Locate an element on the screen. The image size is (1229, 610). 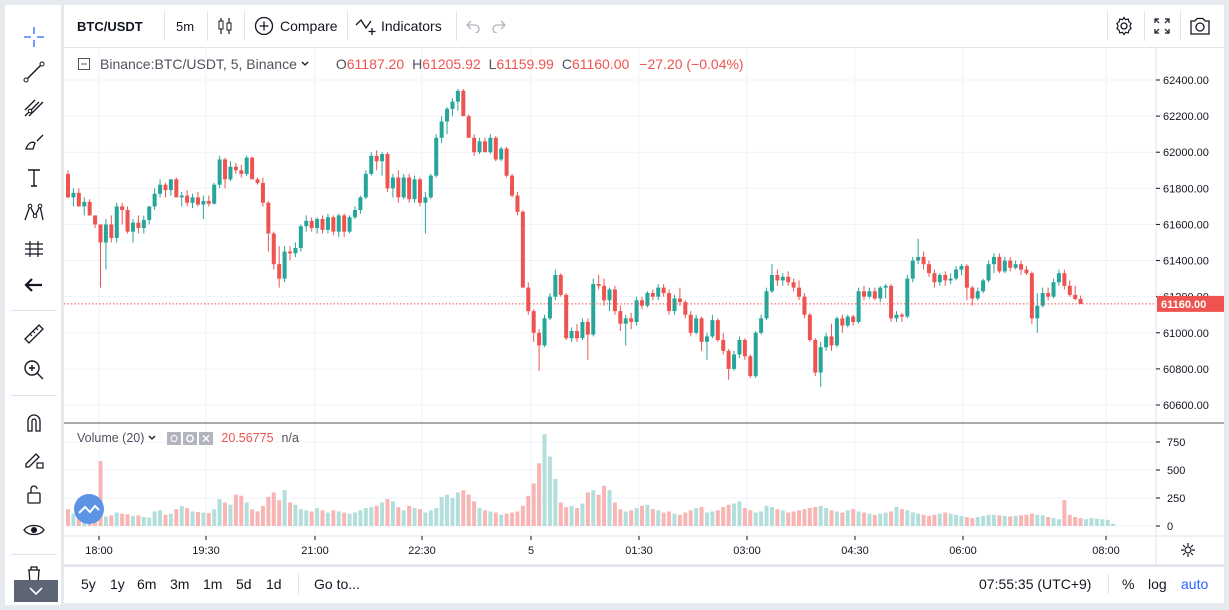
range-button-1d: 1d is located at coordinates (274, 584).